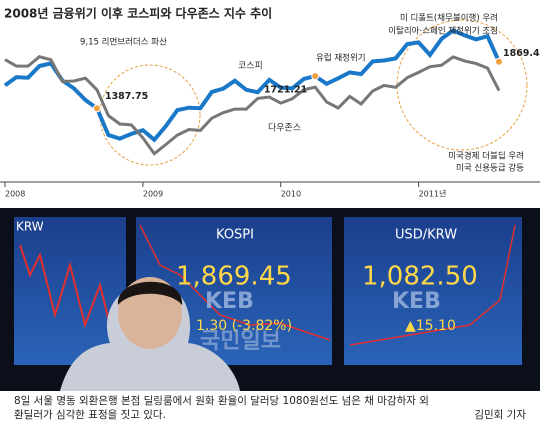 The height and width of the screenshot is (434, 540). I want to click on x-tick-label: 2008, so click(15, 194).